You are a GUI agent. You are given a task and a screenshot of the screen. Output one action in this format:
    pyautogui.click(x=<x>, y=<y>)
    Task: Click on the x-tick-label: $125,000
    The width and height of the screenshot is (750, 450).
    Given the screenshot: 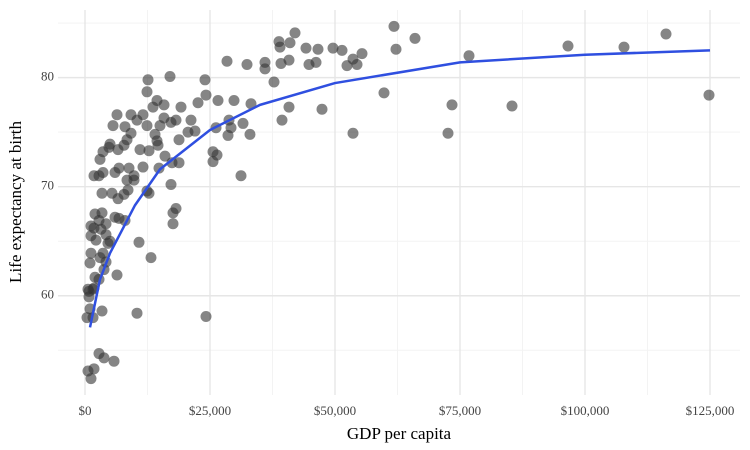 What is the action you would take?
    pyautogui.click(x=710, y=410)
    